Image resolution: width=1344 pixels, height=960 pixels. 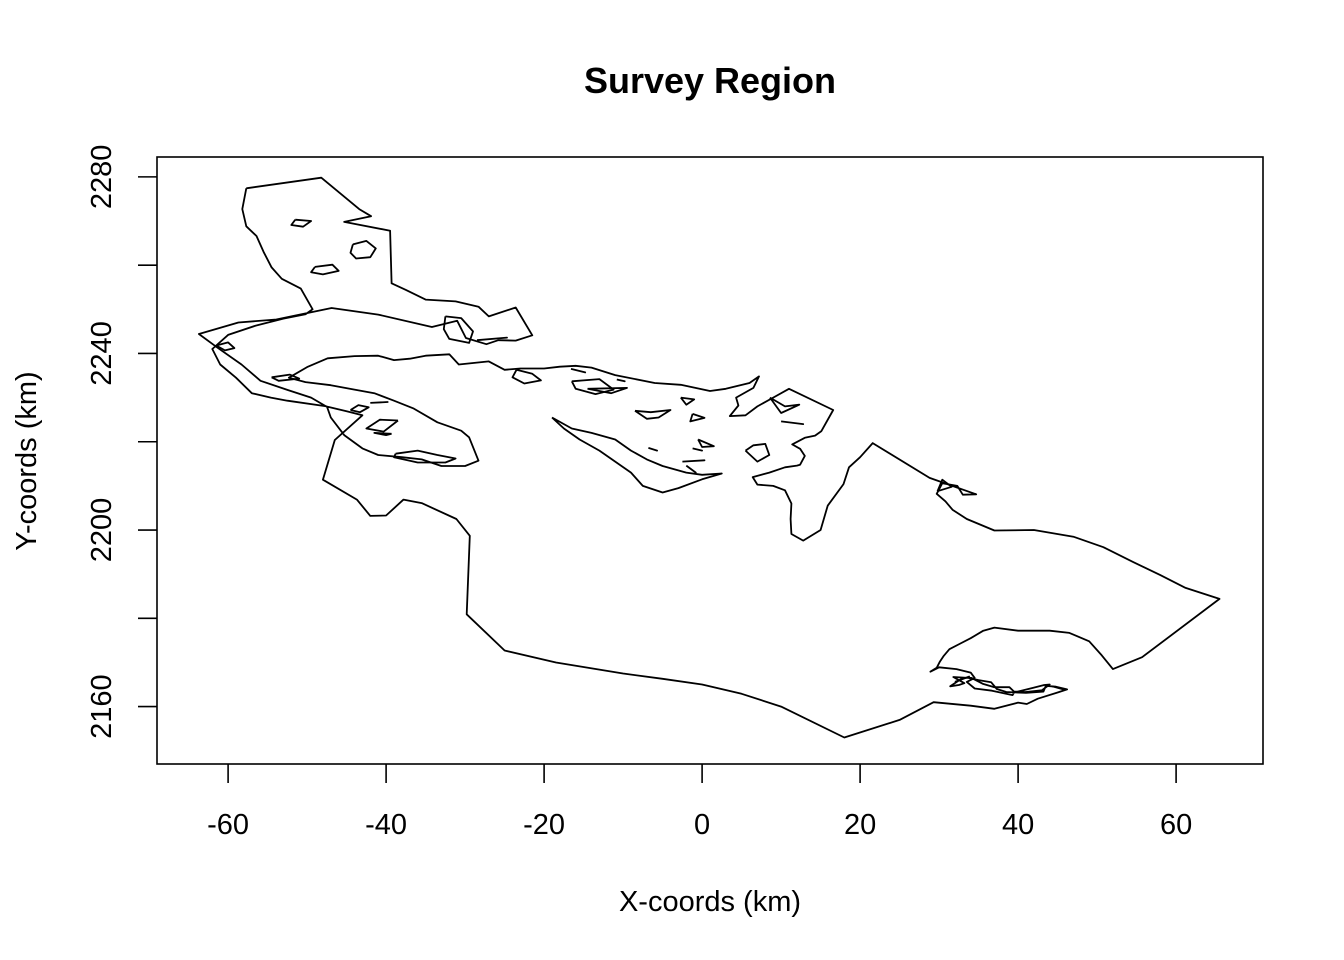 What do you see at coordinates (386, 825) in the screenshot?
I see `x-tick-label: -40` at bounding box center [386, 825].